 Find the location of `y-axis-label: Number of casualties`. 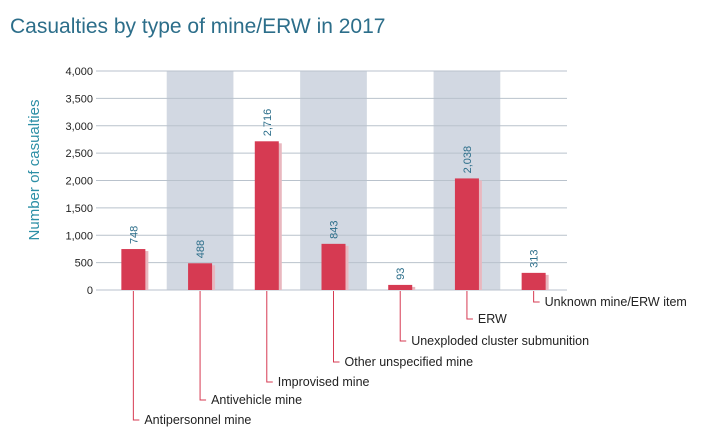

y-axis-label: Number of casualties is located at coordinates (34, 170).